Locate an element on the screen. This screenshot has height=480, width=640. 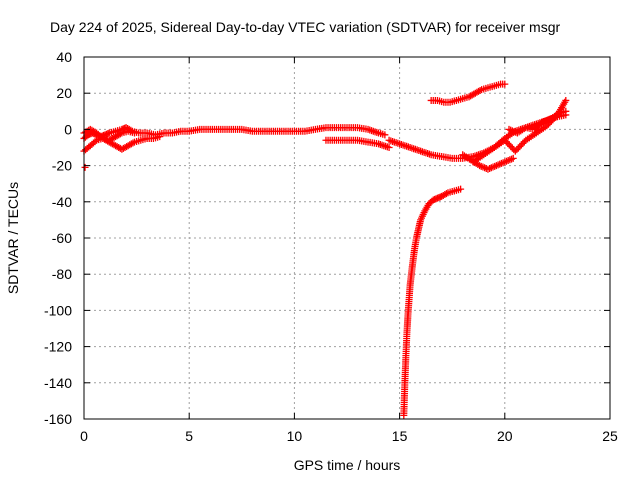
x-tick-label: 0 is located at coordinates (84, 436).